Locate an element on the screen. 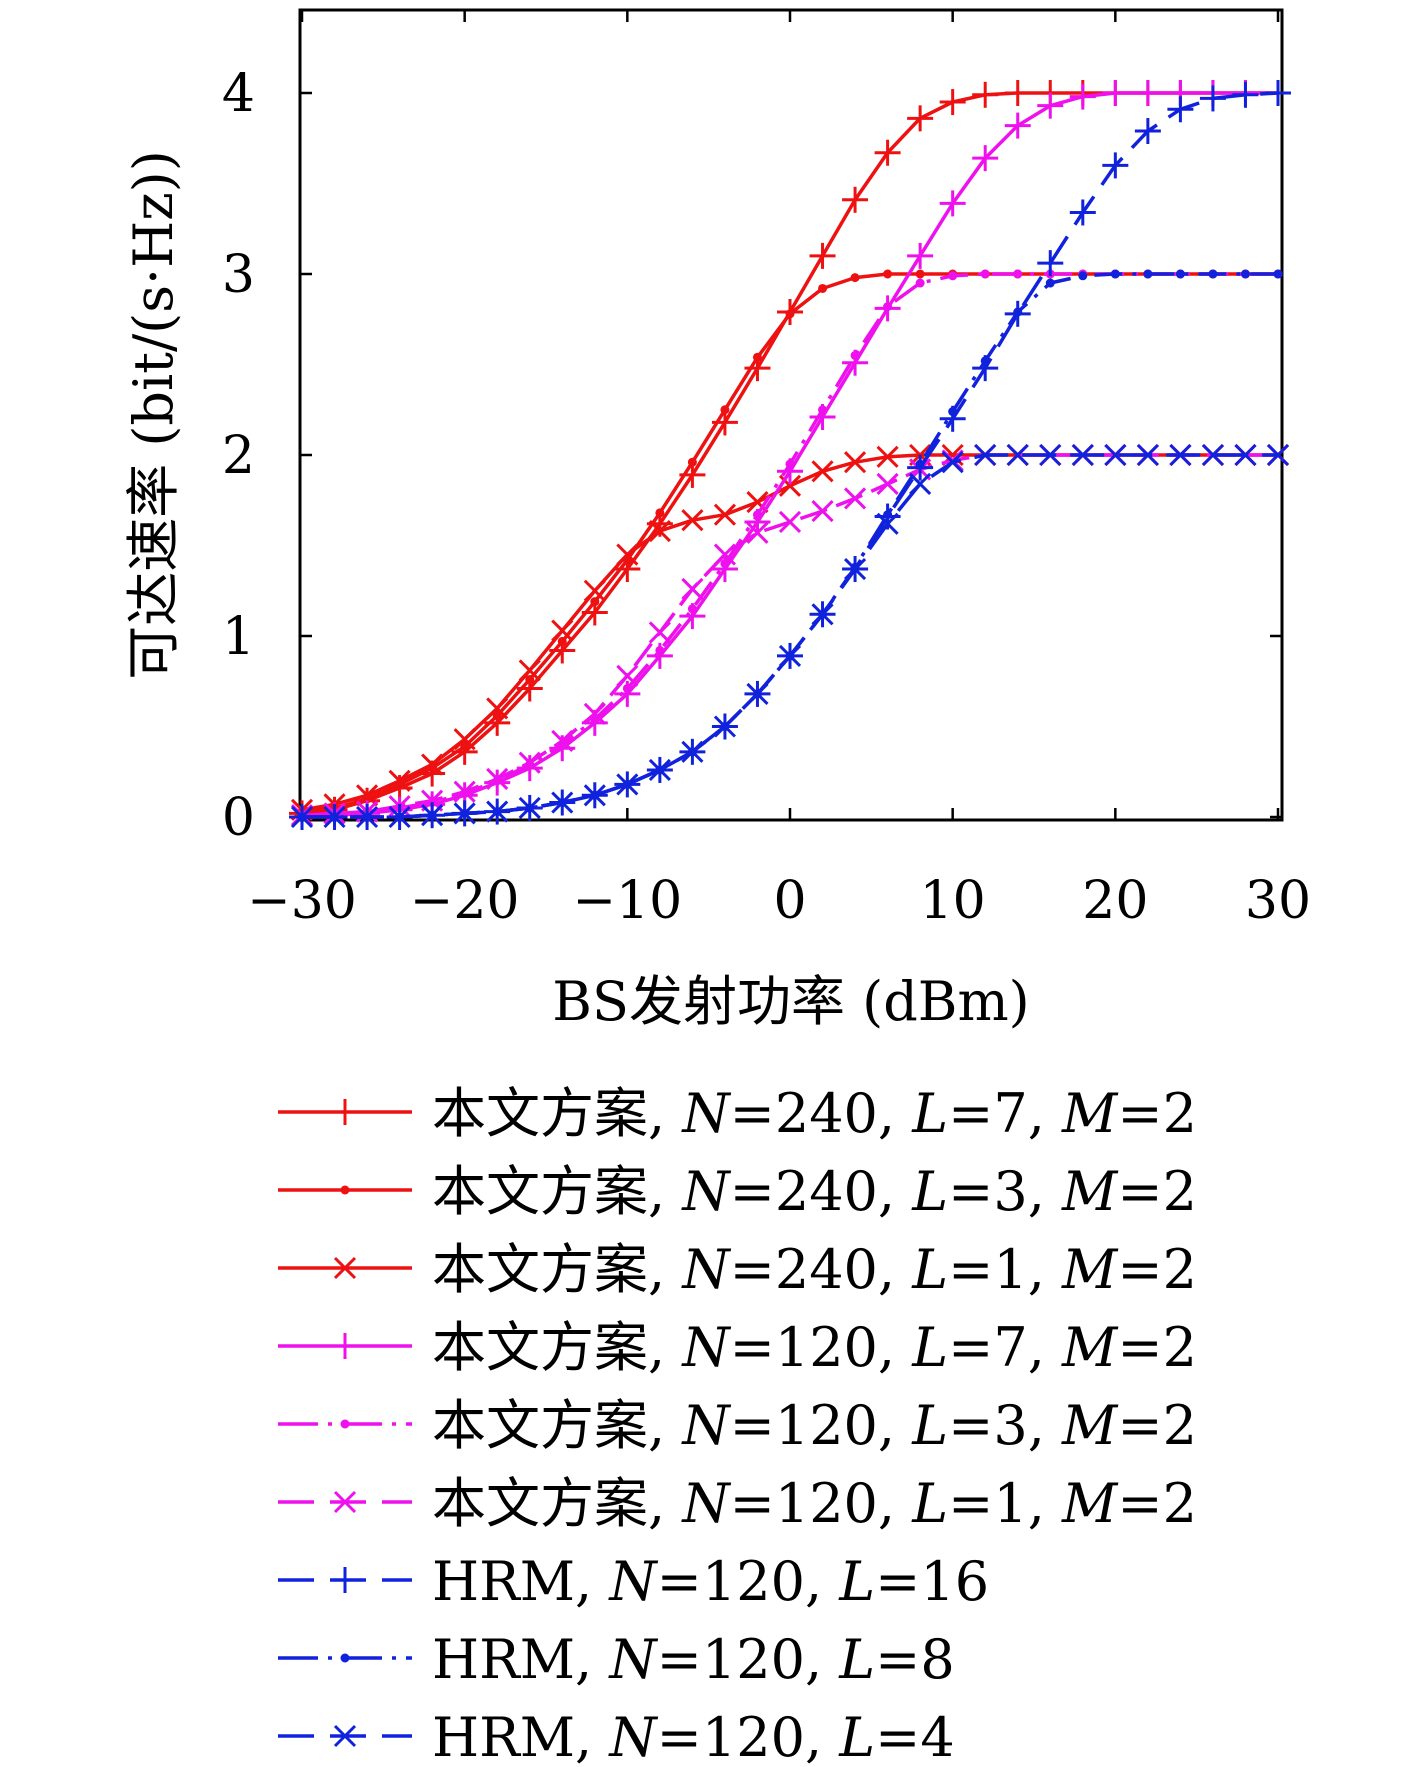  legend-label: HRM, N=120, L=8 is located at coordinates (693, 1659).